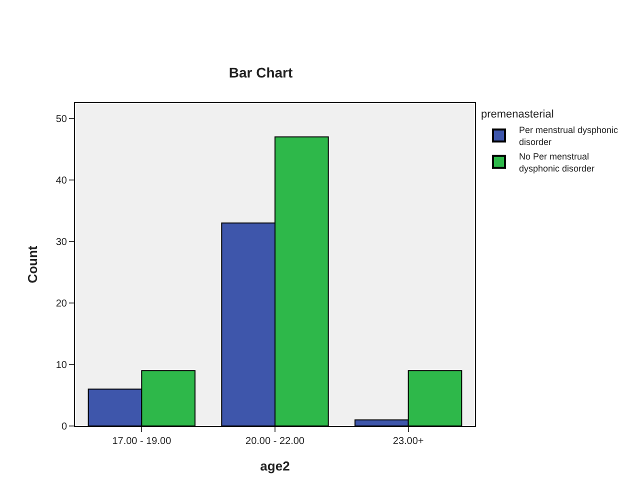 This screenshot has height=483, width=636. Describe the element at coordinates (64, 427) in the screenshot. I see `y-tick-label: 0` at that location.